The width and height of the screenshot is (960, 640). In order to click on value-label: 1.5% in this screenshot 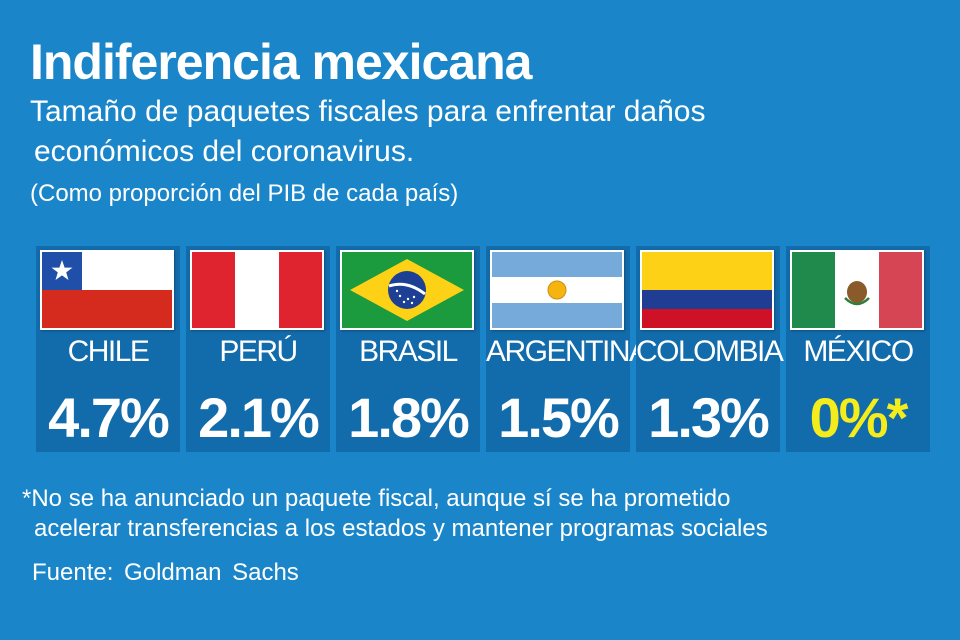, I will do `click(559, 417)`.